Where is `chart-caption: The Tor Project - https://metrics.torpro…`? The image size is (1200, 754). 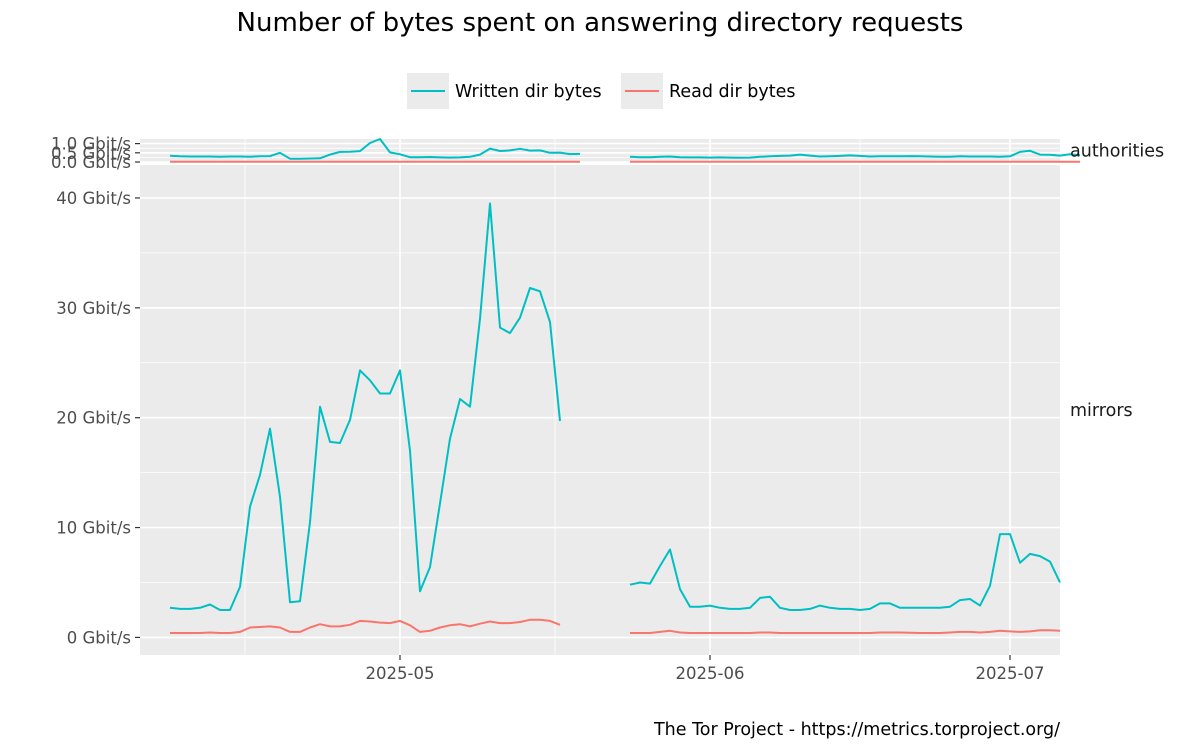
chart-caption: The Tor Project - https://metrics.torpro… is located at coordinates (856, 730).